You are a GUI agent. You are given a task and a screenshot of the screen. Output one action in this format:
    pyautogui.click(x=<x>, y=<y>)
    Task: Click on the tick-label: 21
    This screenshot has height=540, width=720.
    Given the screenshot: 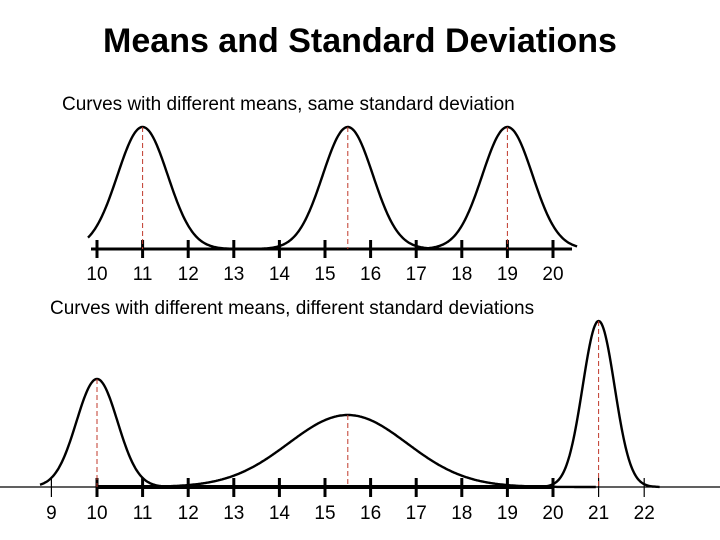 What is the action you would take?
    pyautogui.click(x=598, y=513)
    